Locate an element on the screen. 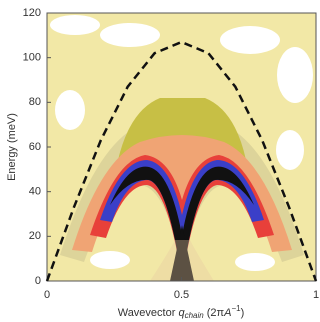  x-tick-label: 1 is located at coordinates (316, 295).